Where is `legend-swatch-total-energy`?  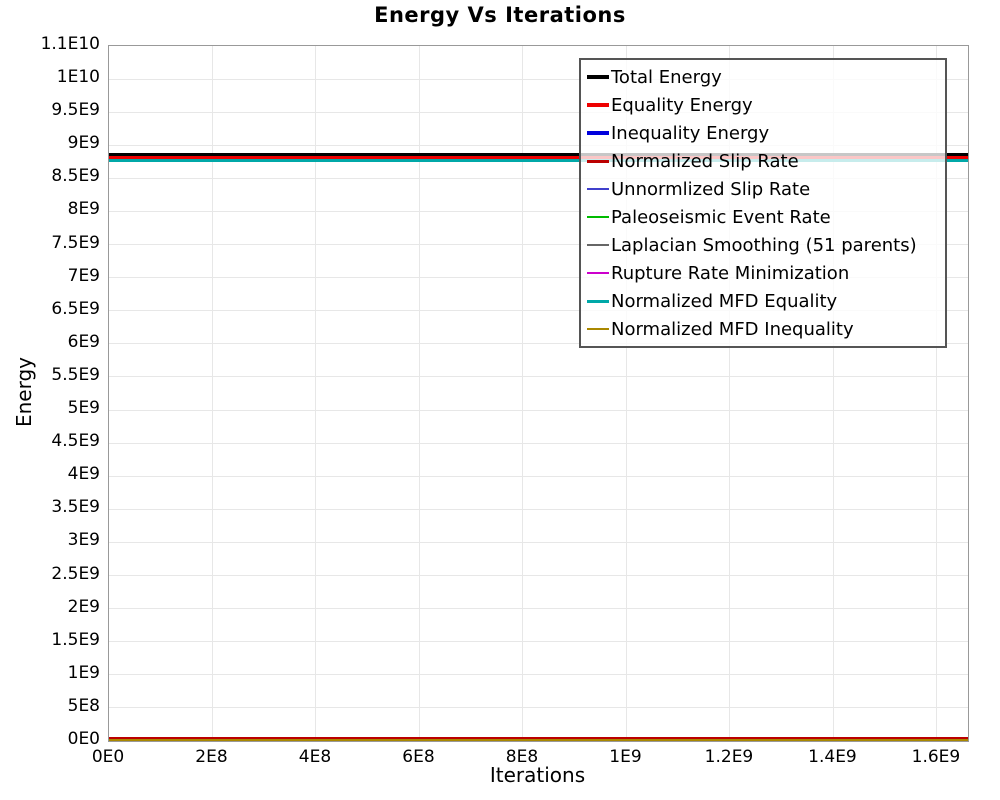
legend-swatch-total-energy is located at coordinates (598, 77).